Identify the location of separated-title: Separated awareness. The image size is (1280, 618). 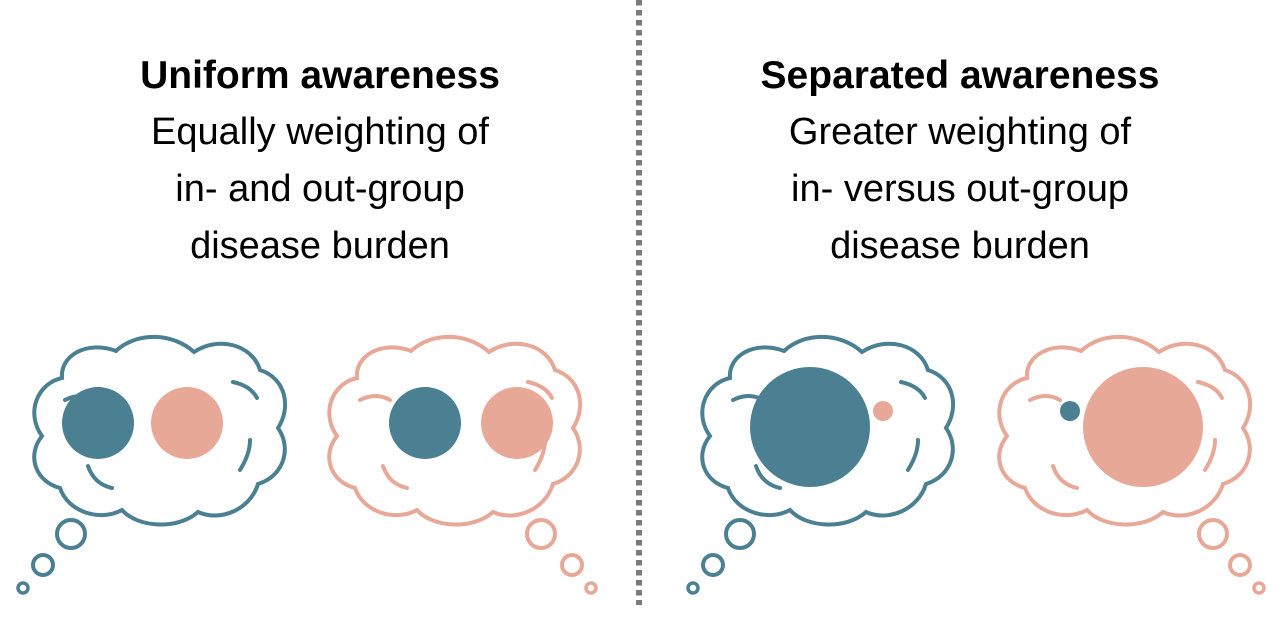
(960, 75).